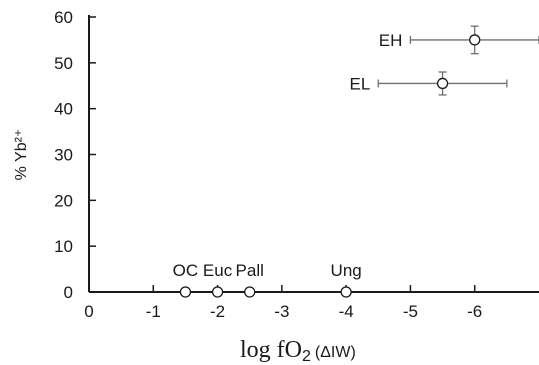 This screenshot has height=365, width=539. What do you see at coordinates (306, 356) in the screenshot?
I see `x-axis-label-subscript: 2` at bounding box center [306, 356].